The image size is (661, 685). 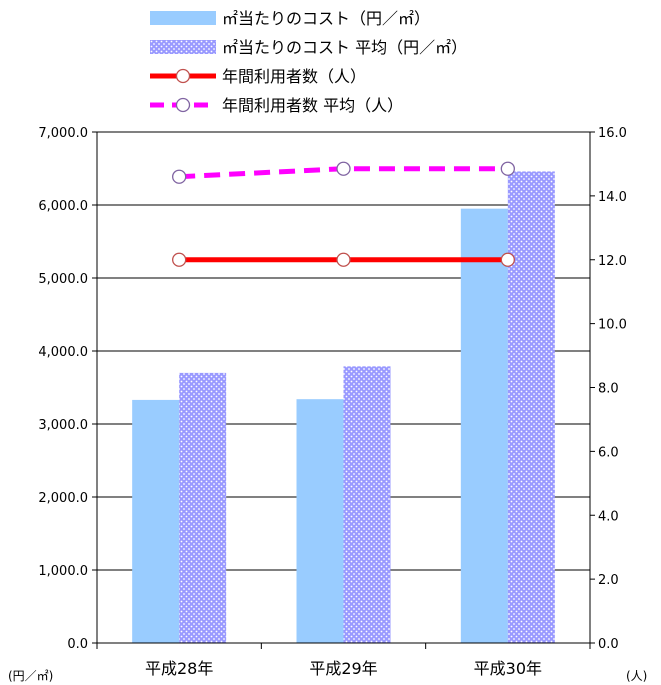 What do you see at coordinates (608, 580) in the screenshot?
I see `y-right-tick-label: 2.0` at bounding box center [608, 580].